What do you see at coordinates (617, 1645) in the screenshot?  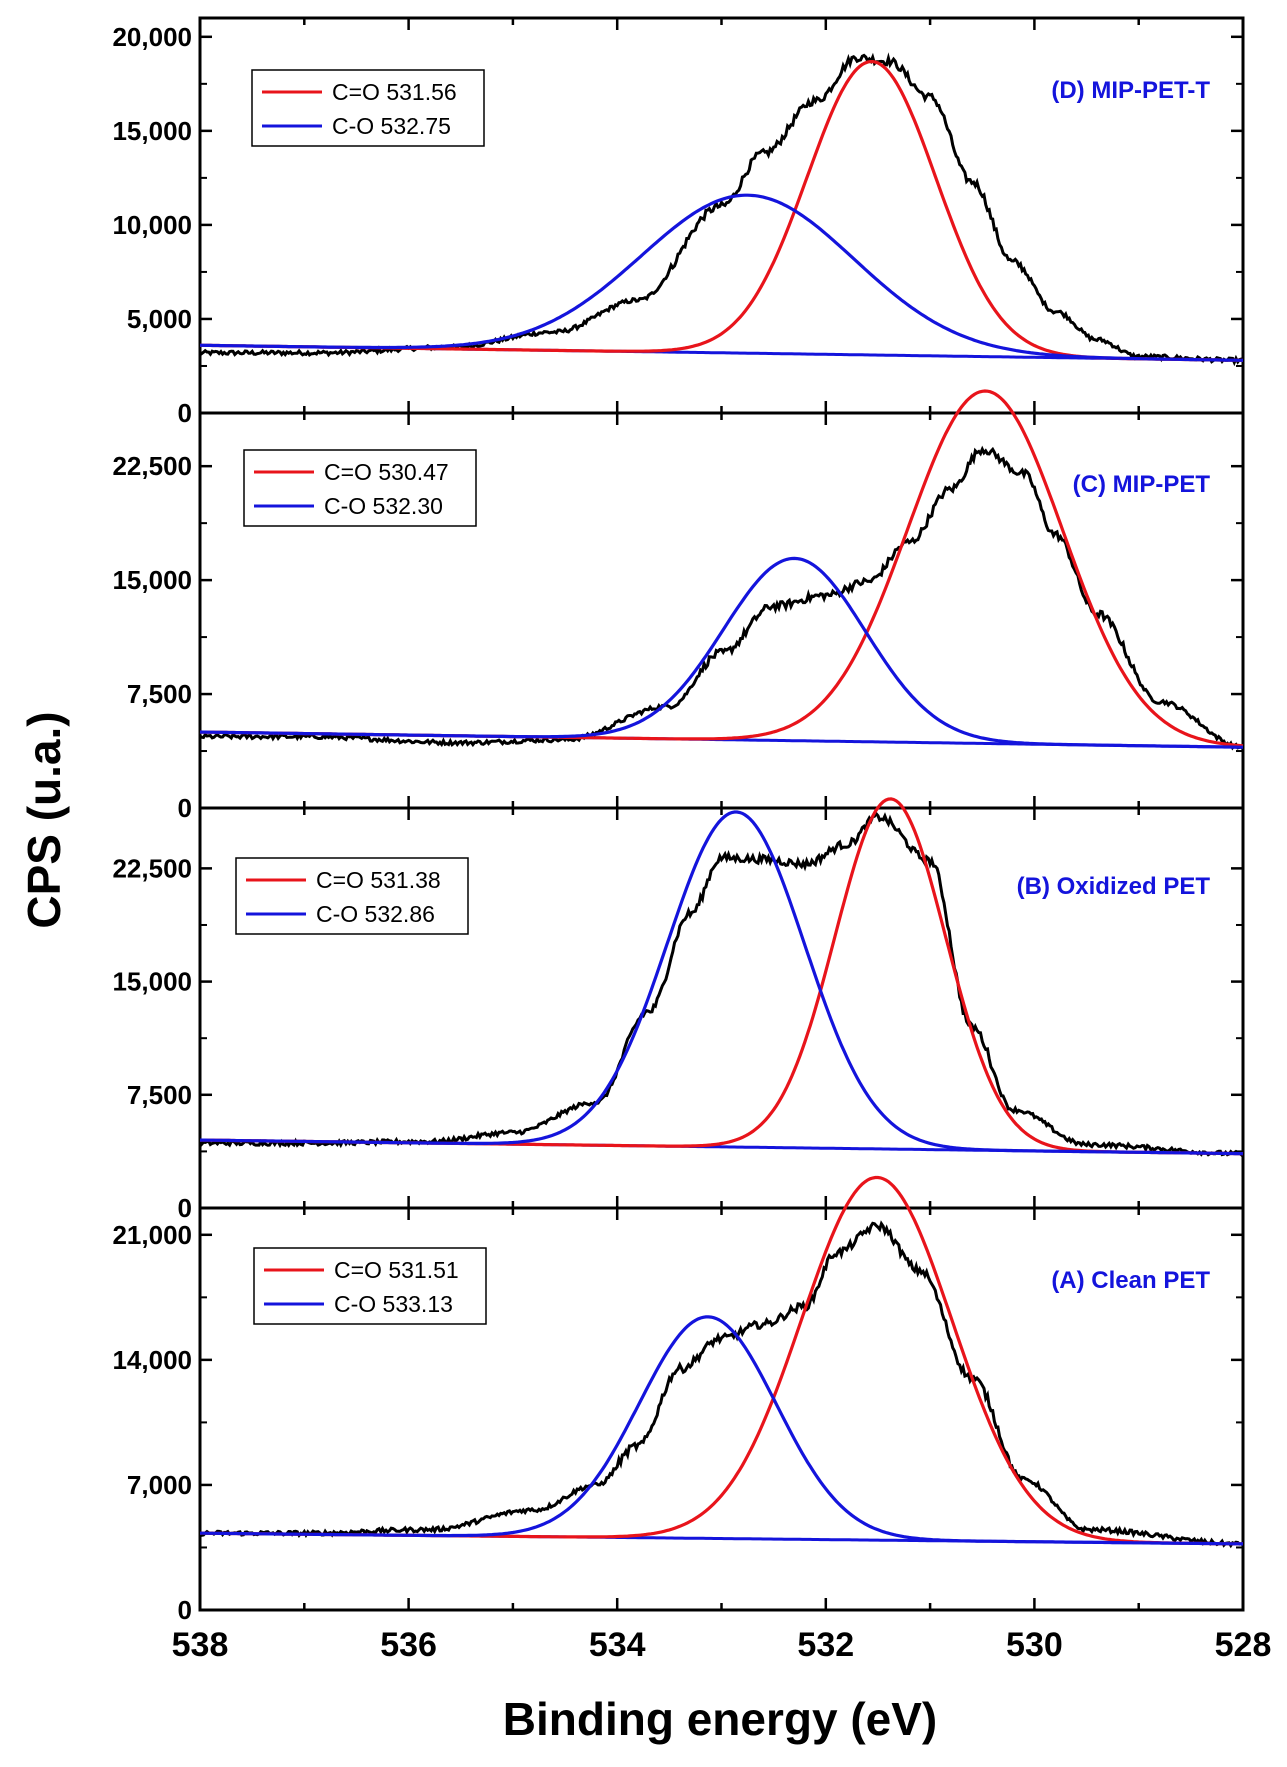 I see `x-tick-label: 534` at bounding box center [617, 1645].